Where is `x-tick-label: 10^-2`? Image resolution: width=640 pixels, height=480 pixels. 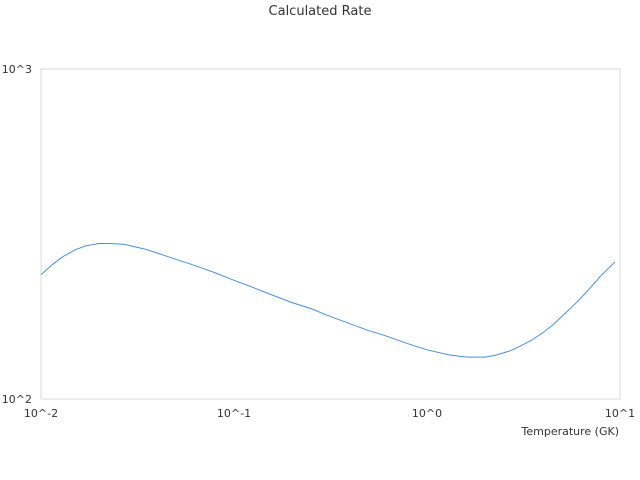 x-tick-label: 10^-2 is located at coordinates (41, 413).